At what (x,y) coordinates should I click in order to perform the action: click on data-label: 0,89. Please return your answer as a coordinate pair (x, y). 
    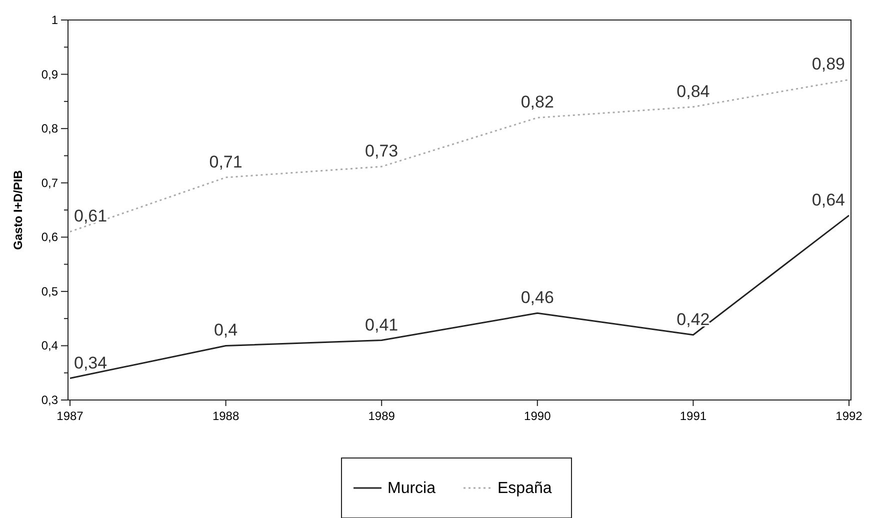
    Looking at the image, I should click on (828, 64).